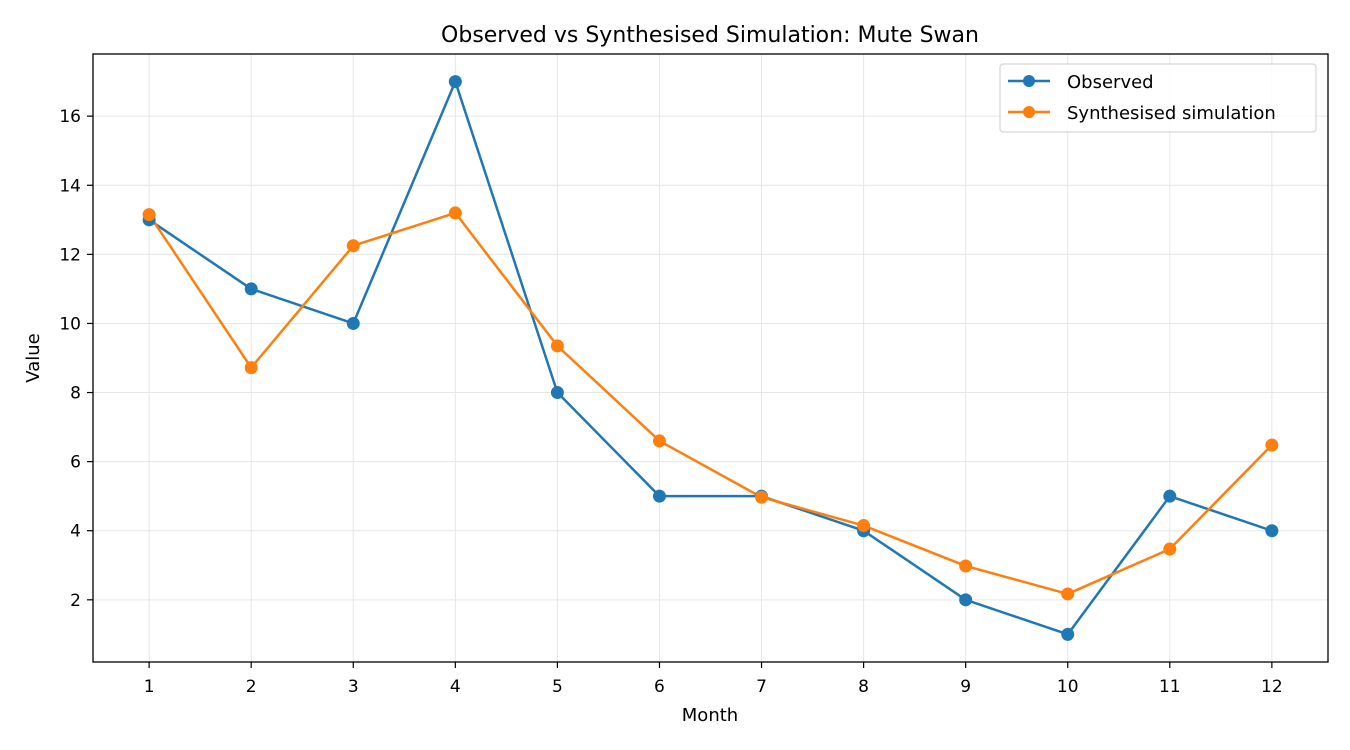 The width and height of the screenshot is (1350, 750). What do you see at coordinates (70, 186) in the screenshot?
I see `y-tick-label: 14` at bounding box center [70, 186].